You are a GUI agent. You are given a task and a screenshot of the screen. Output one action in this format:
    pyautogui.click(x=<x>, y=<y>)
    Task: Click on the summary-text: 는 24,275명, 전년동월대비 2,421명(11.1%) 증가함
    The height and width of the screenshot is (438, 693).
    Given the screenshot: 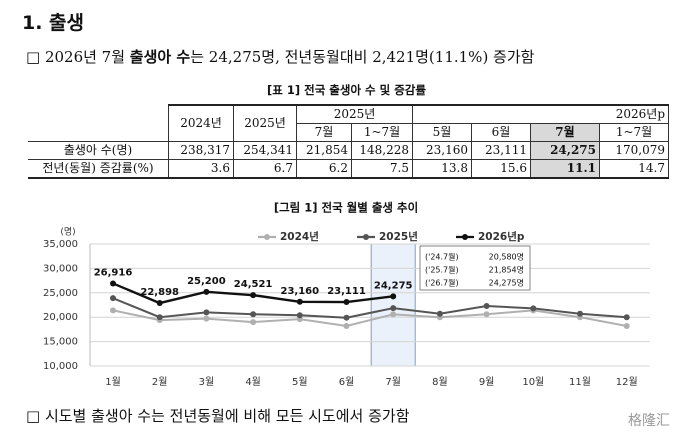 What is the action you would take?
    pyautogui.click(x=362, y=57)
    